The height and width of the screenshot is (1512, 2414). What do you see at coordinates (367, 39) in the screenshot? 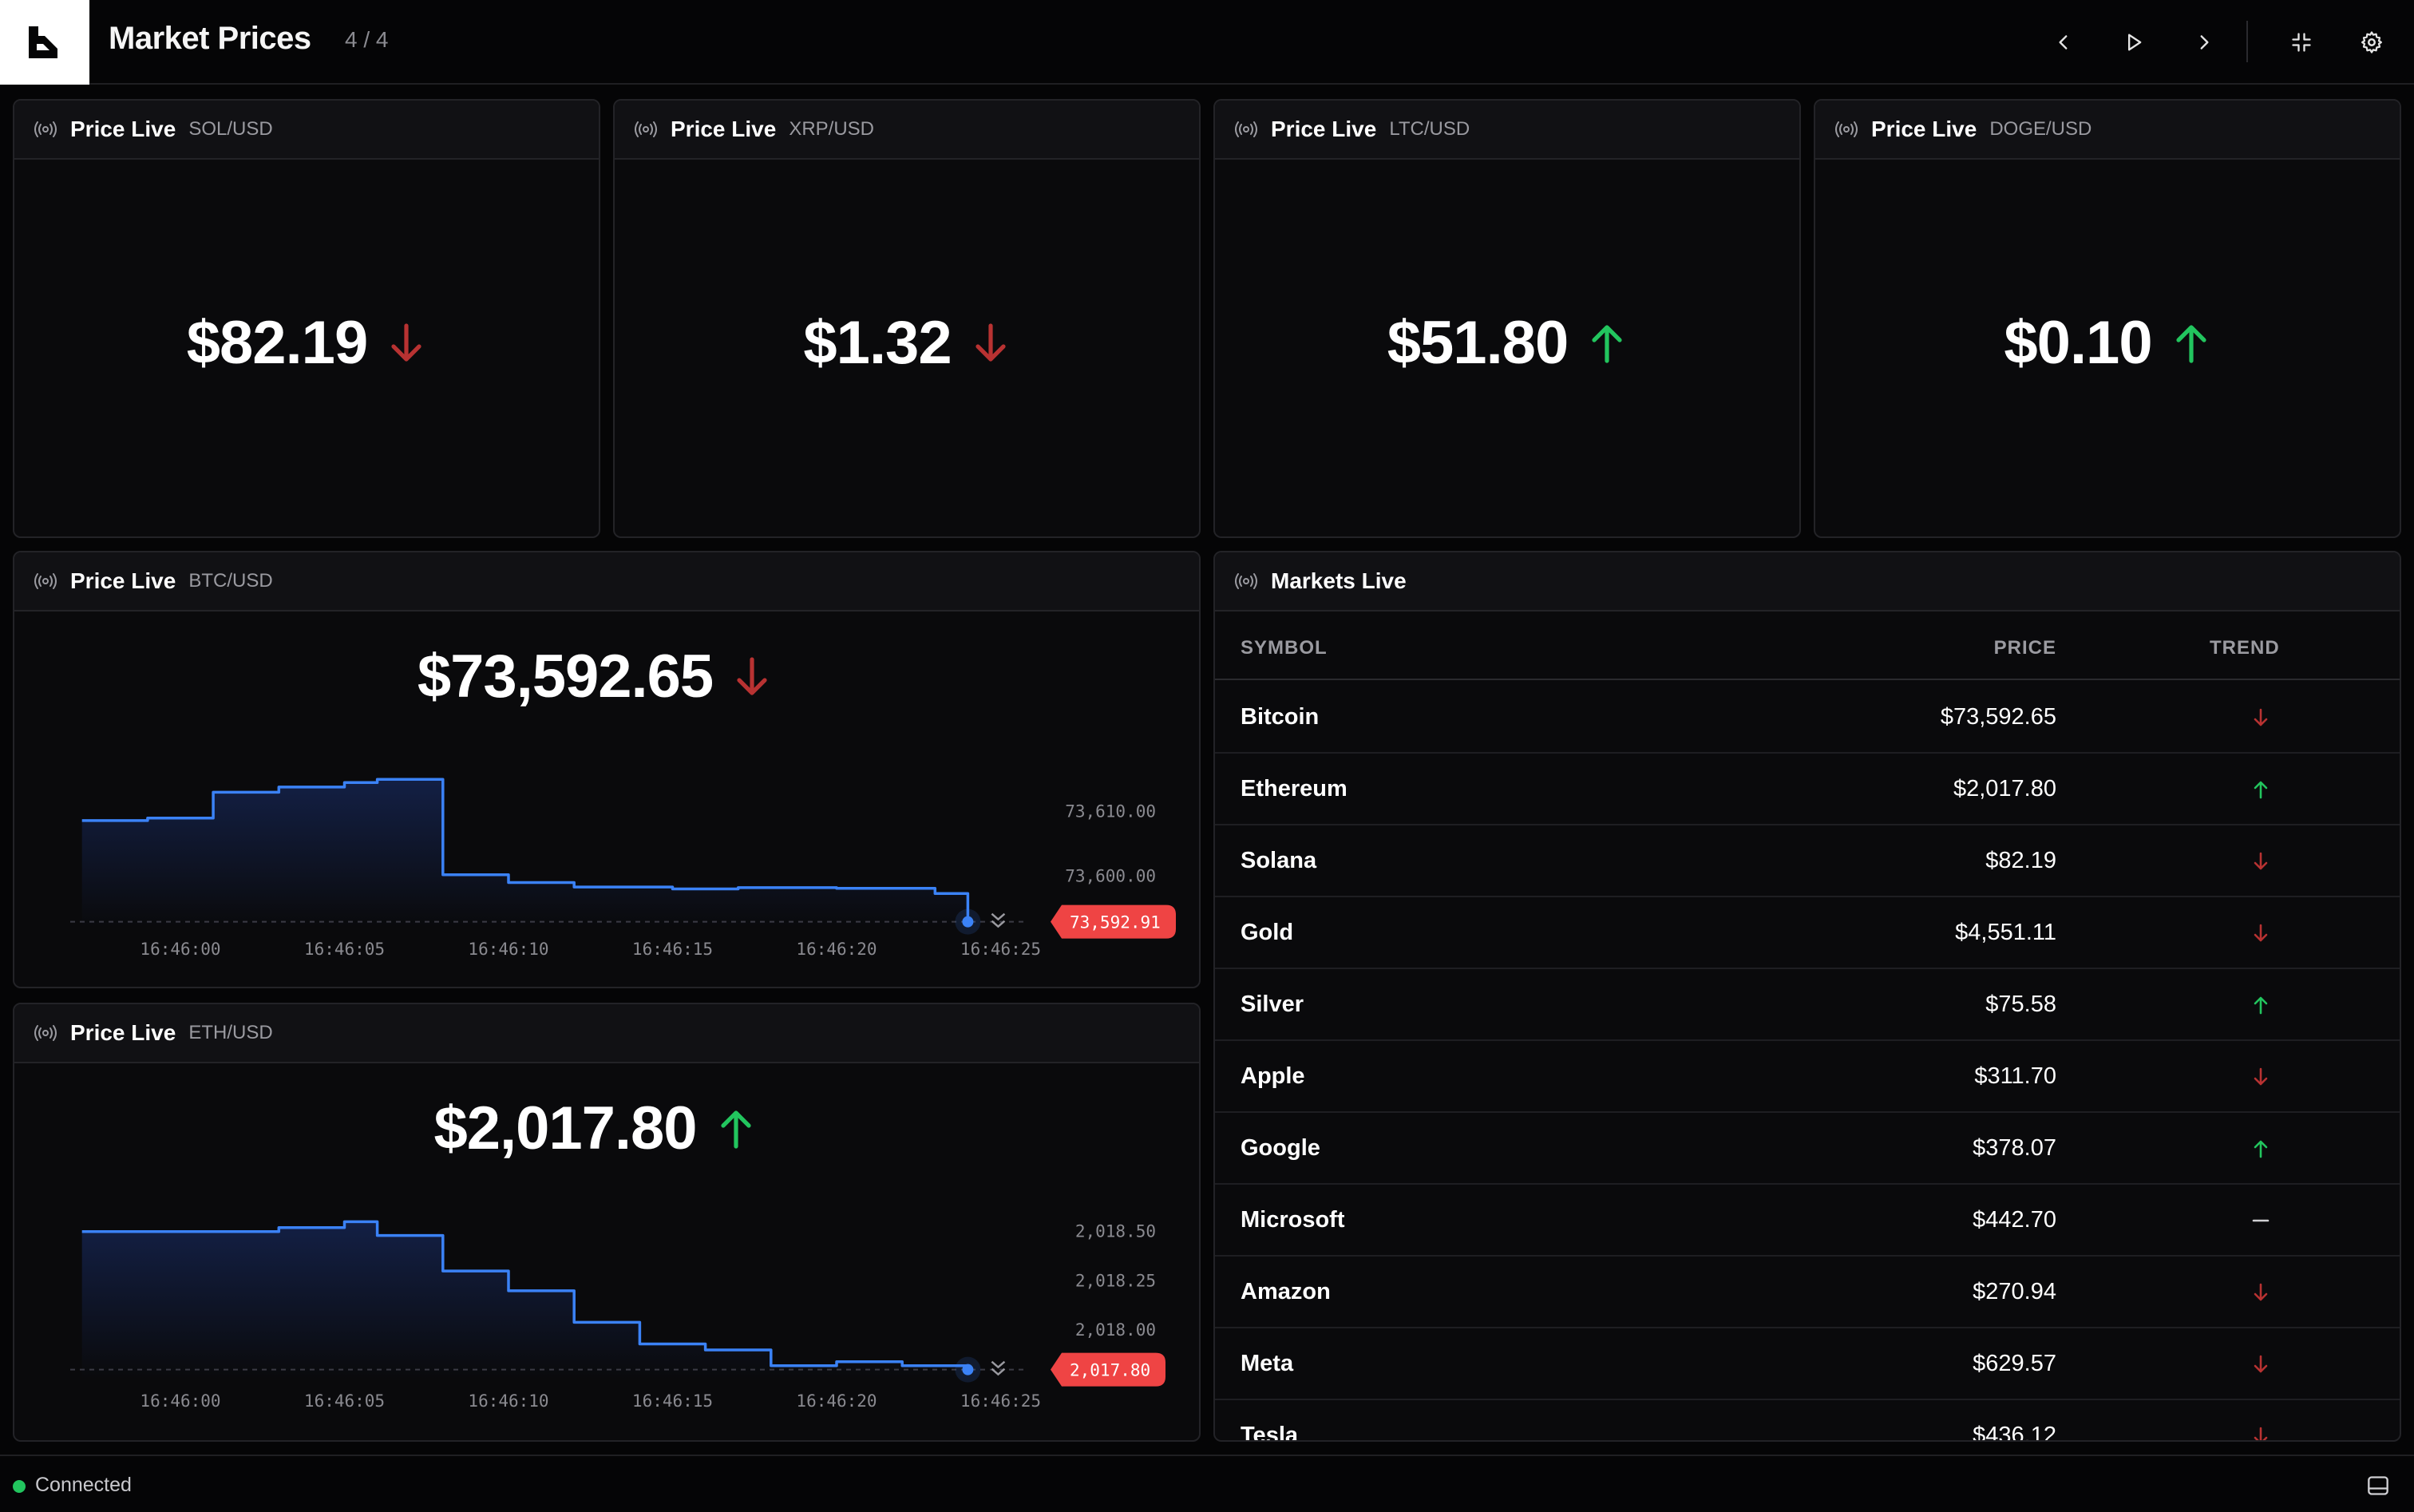
I see `page-counter: 4 / 4` at bounding box center [367, 39].